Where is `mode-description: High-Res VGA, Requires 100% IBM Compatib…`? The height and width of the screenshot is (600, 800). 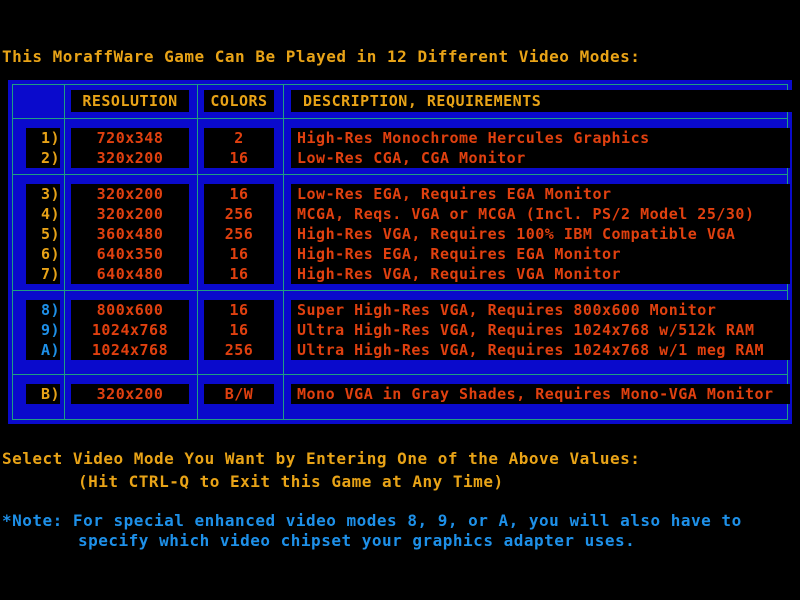
mode-description: High-Res VGA, Requires 100% IBM Compatib… is located at coordinates (540, 234).